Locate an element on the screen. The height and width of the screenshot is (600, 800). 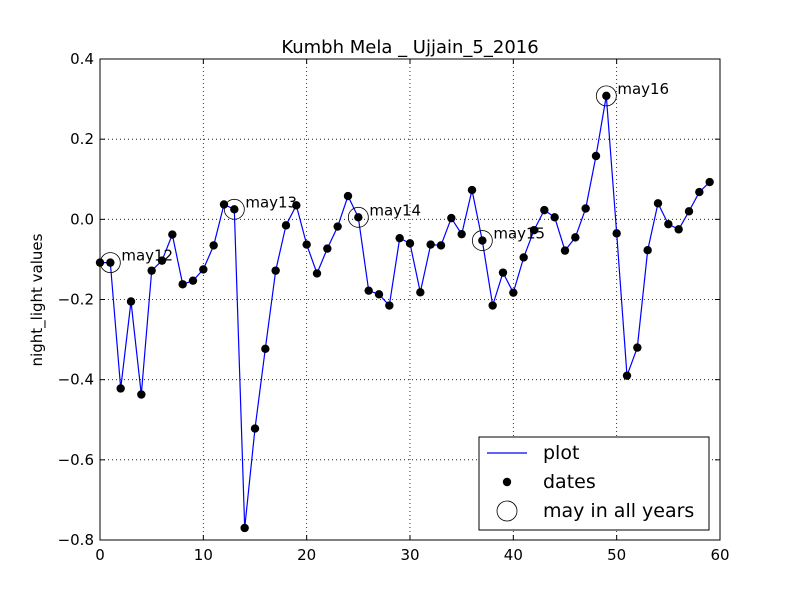
x-tick-label: 60 is located at coordinates (719, 555).